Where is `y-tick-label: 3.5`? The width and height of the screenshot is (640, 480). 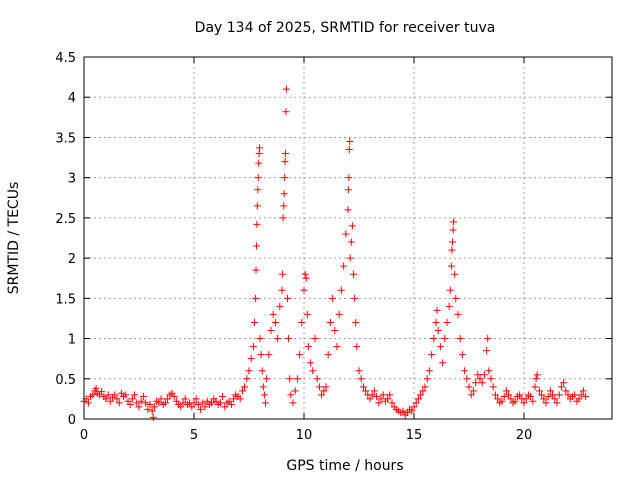
y-tick-label: 3.5 is located at coordinates (65, 138).